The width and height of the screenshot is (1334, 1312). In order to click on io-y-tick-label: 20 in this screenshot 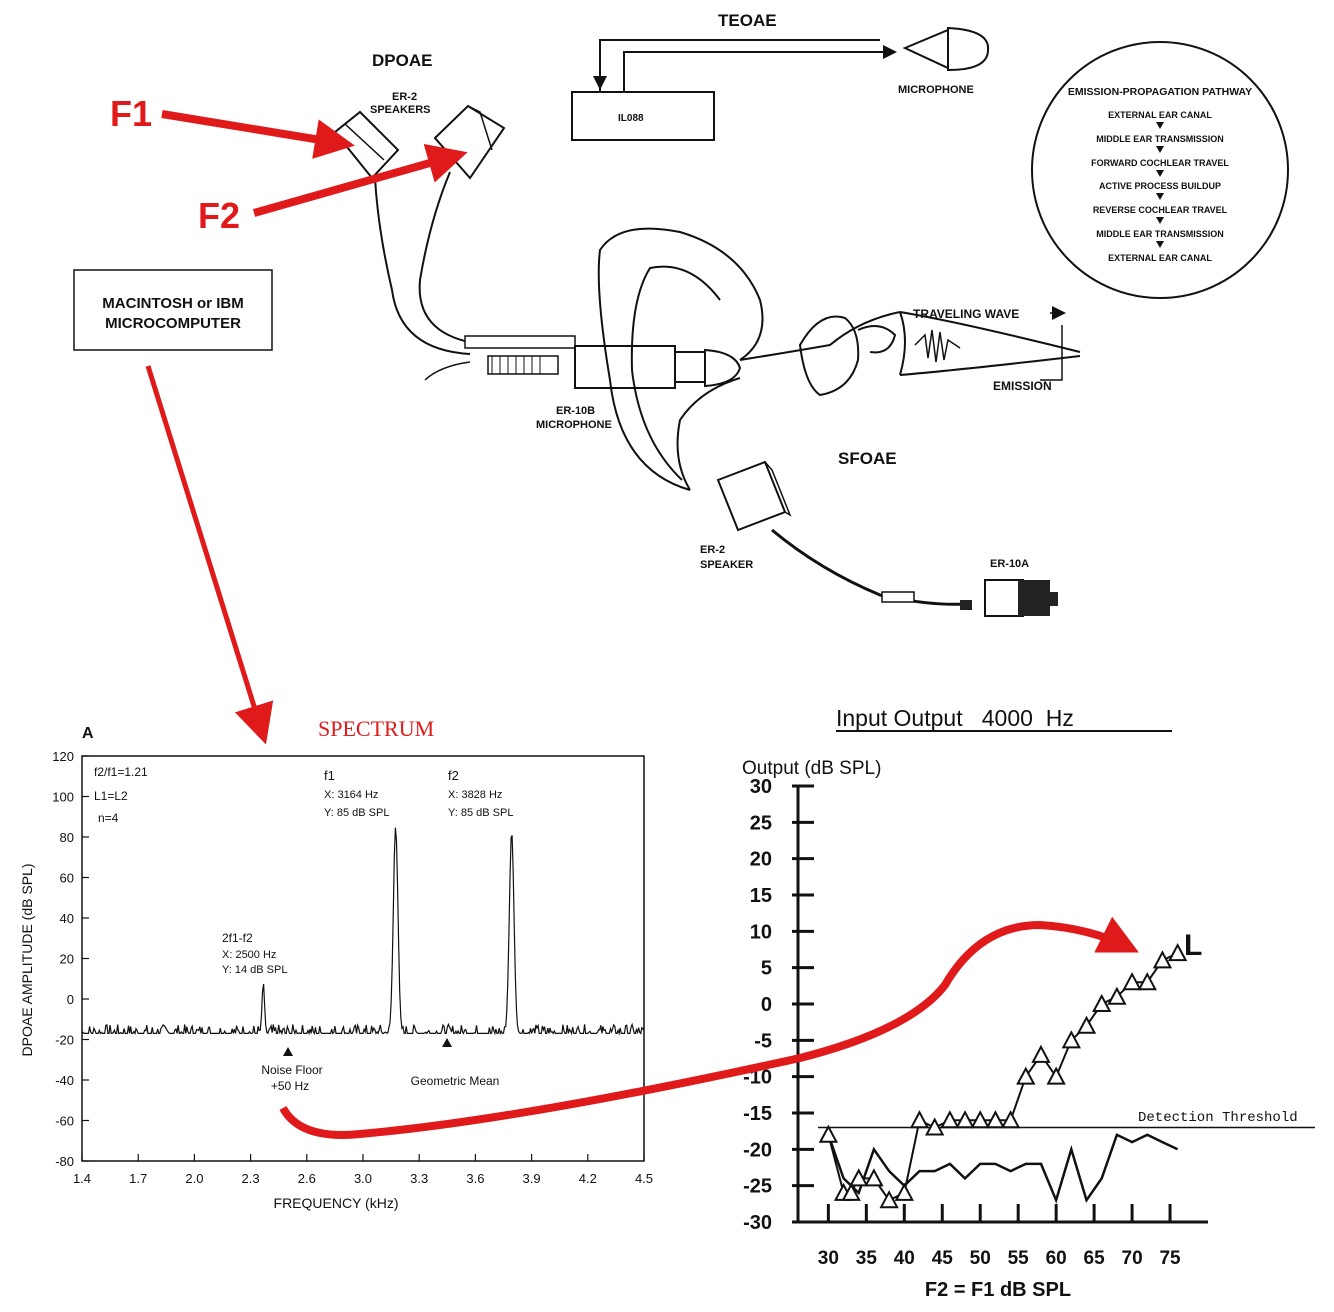, I will do `click(761, 860)`.